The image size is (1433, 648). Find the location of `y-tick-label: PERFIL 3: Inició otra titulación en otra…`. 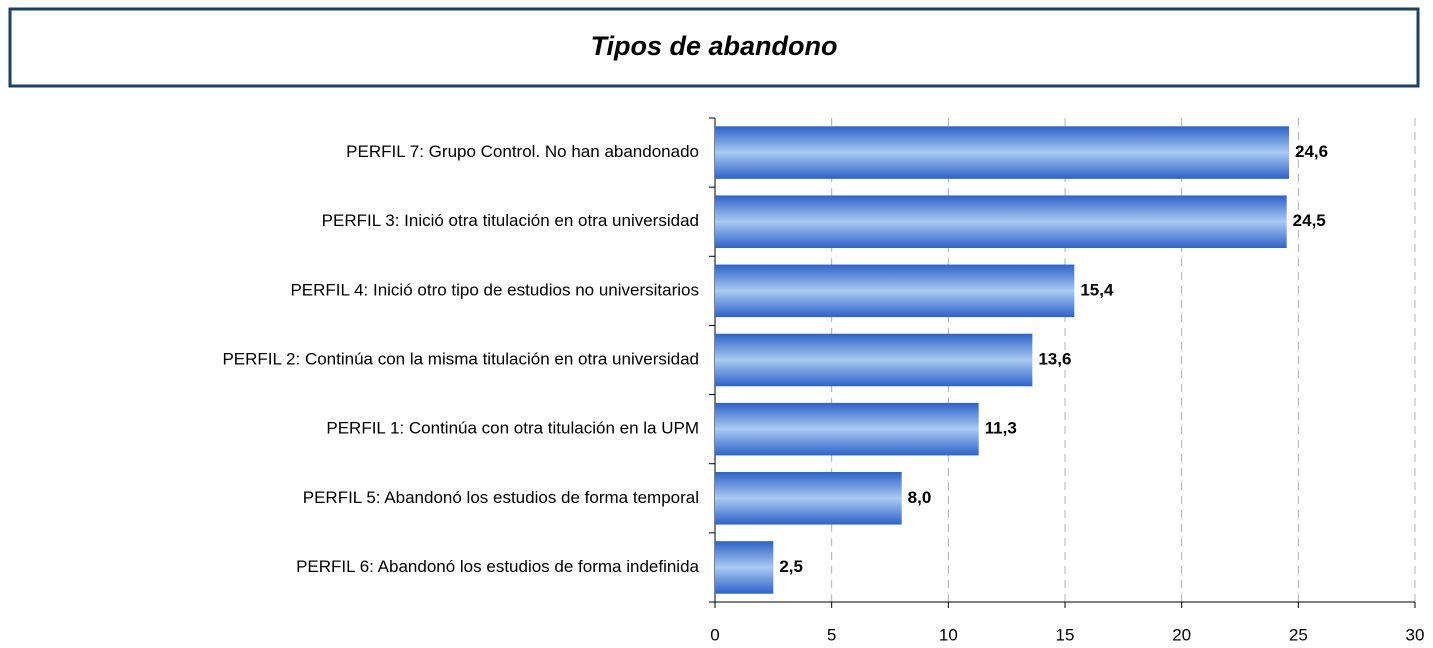

y-tick-label: PERFIL 3: Inició otra titulación en otra… is located at coordinates (510, 220).